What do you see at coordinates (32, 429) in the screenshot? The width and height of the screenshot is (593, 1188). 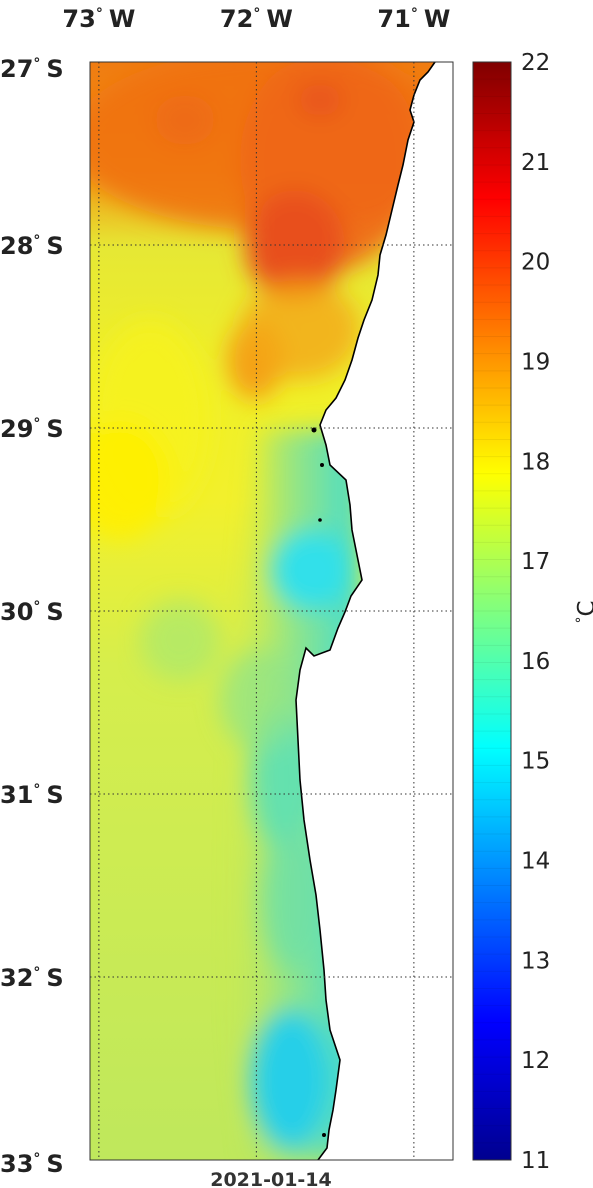 I see `latitude-label: 29° S` at bounding box center [32, 429].